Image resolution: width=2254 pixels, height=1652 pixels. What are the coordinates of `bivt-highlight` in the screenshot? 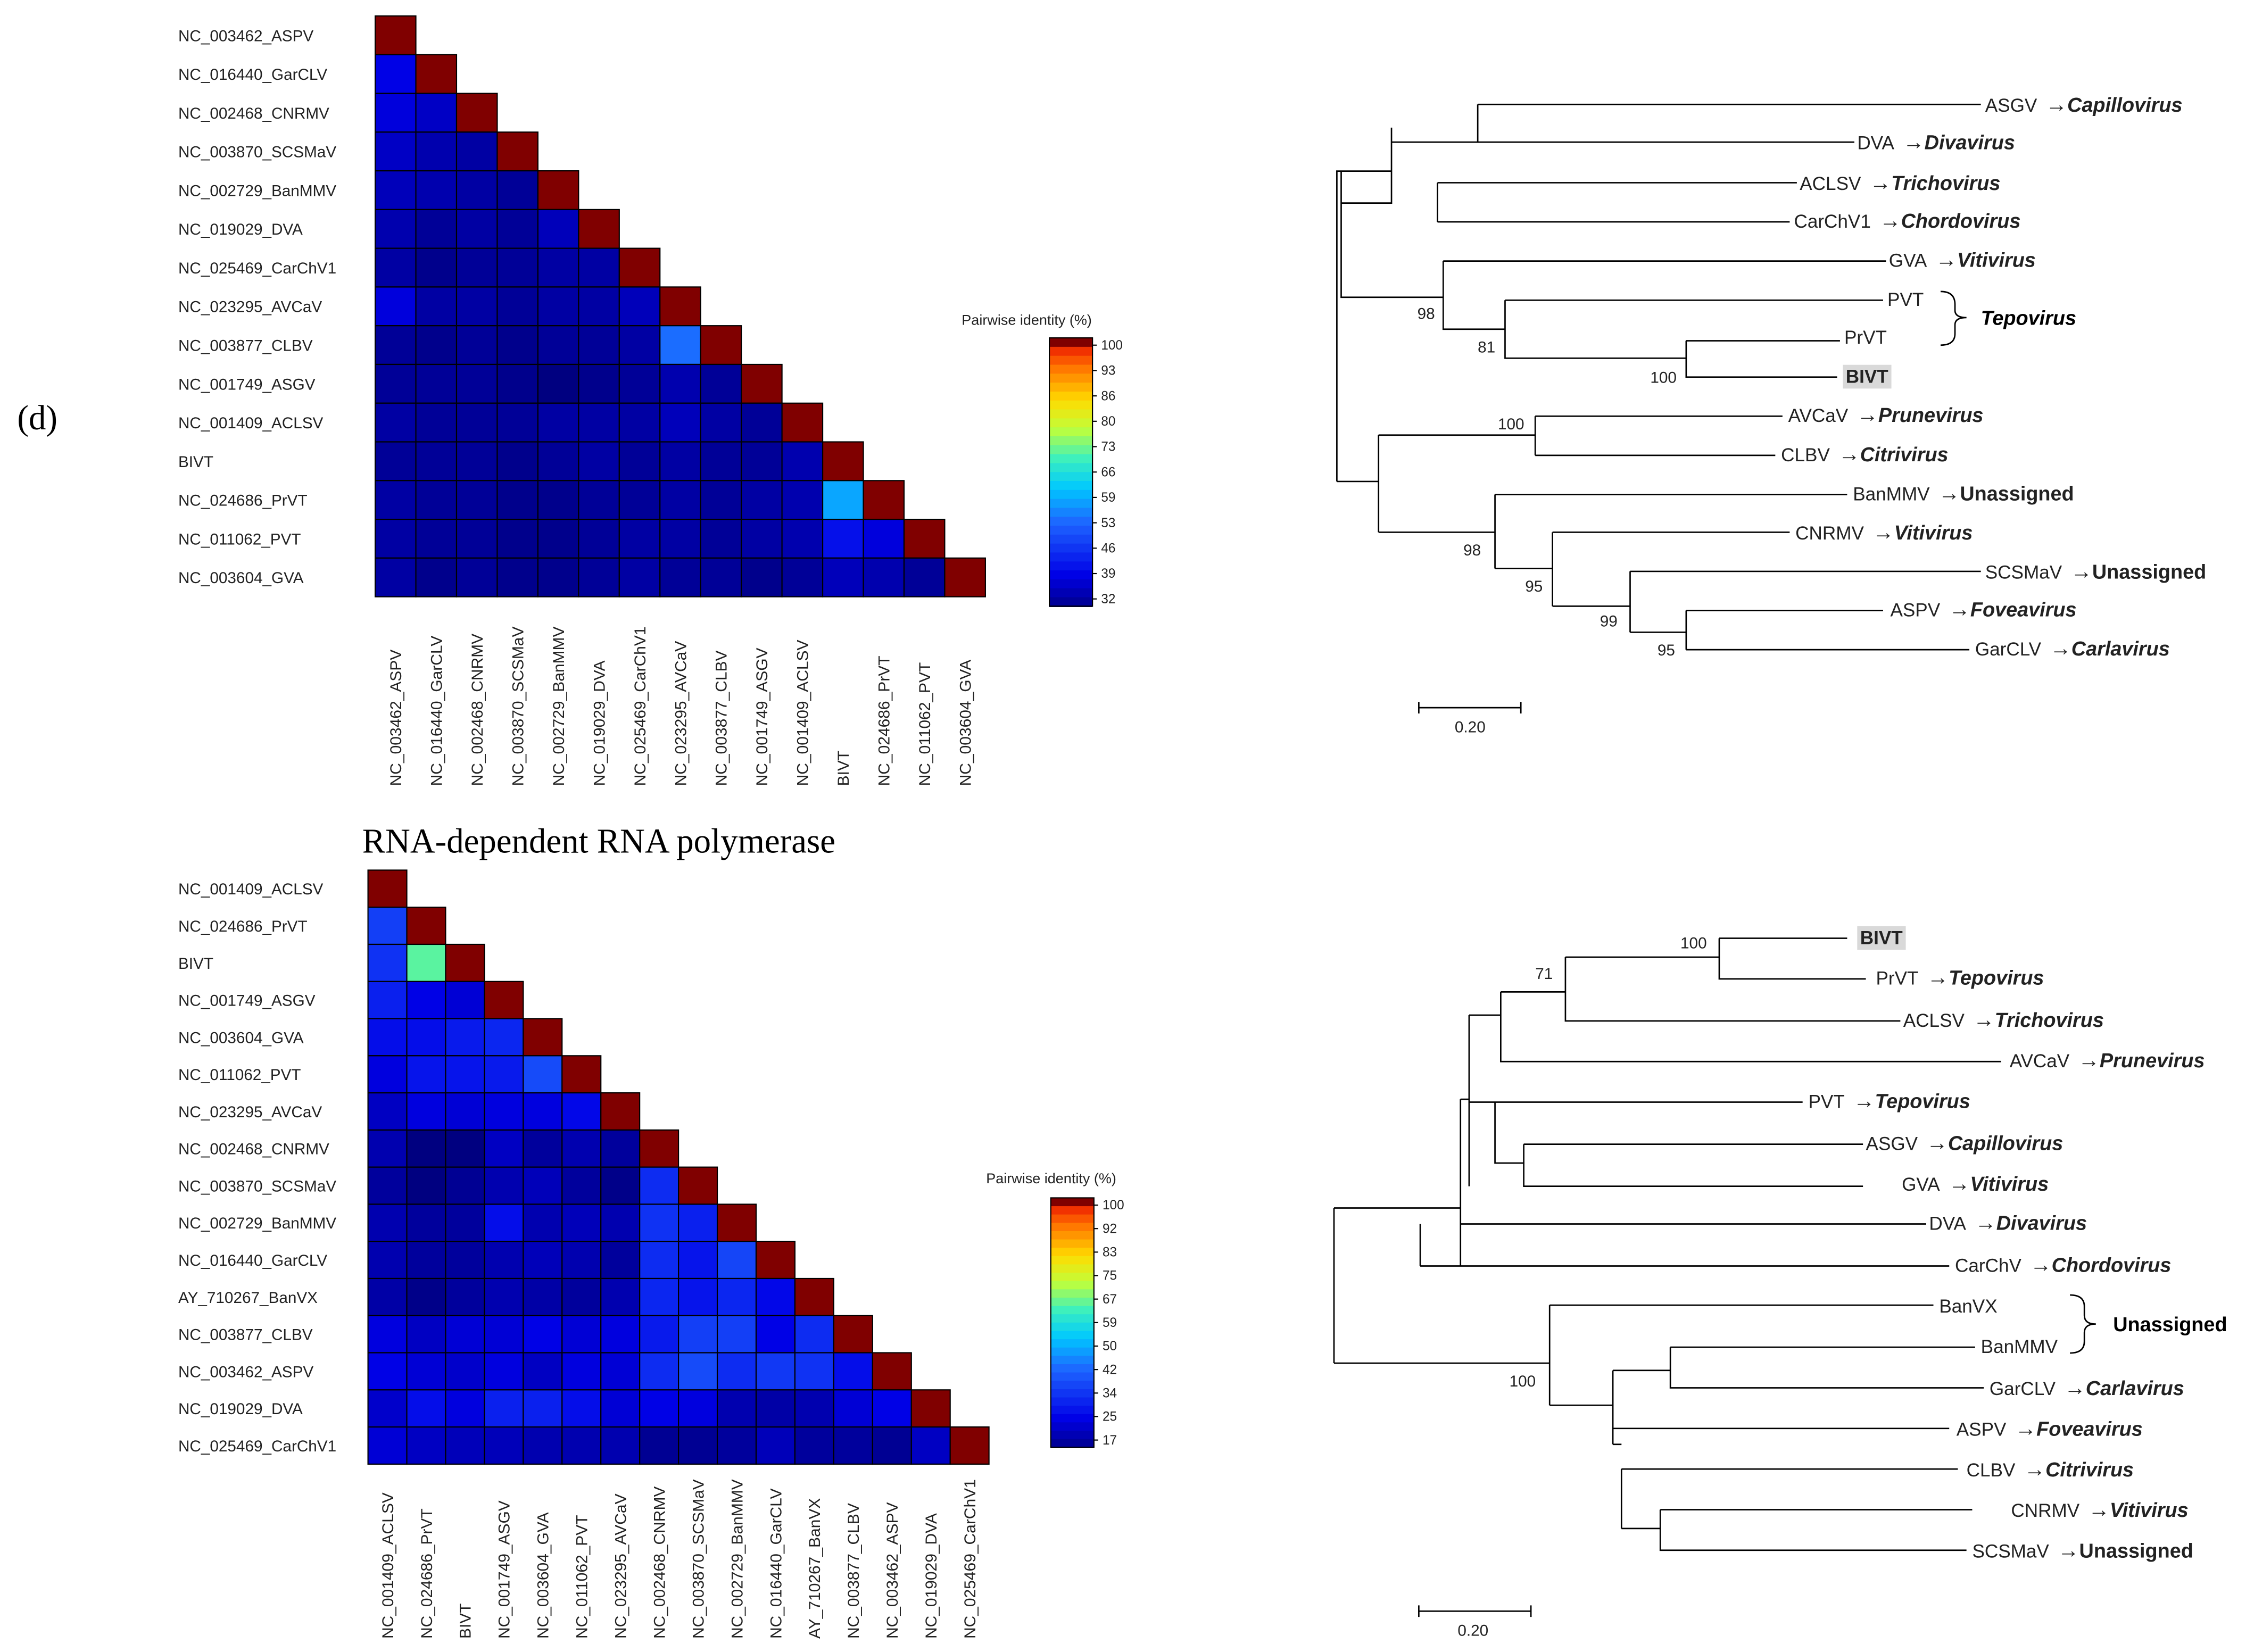 It's located at (1881, 938).